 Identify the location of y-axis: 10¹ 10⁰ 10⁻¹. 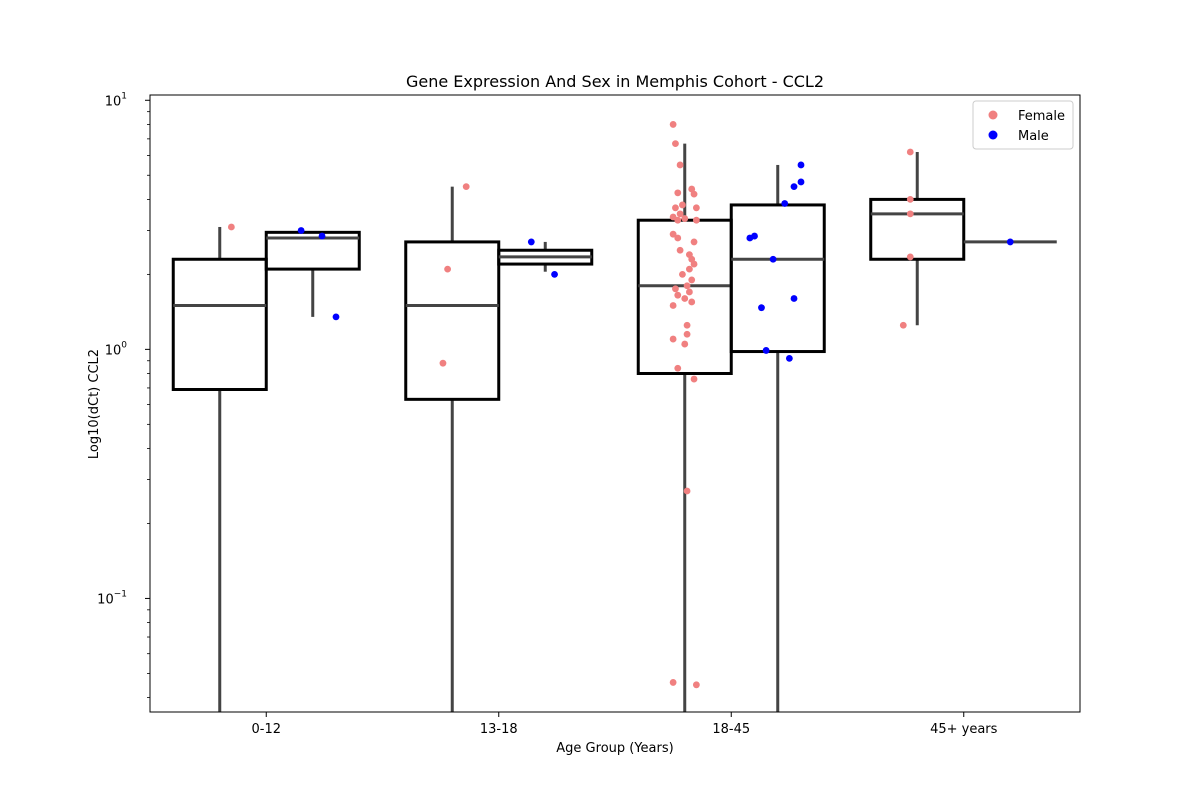
(123, 394).